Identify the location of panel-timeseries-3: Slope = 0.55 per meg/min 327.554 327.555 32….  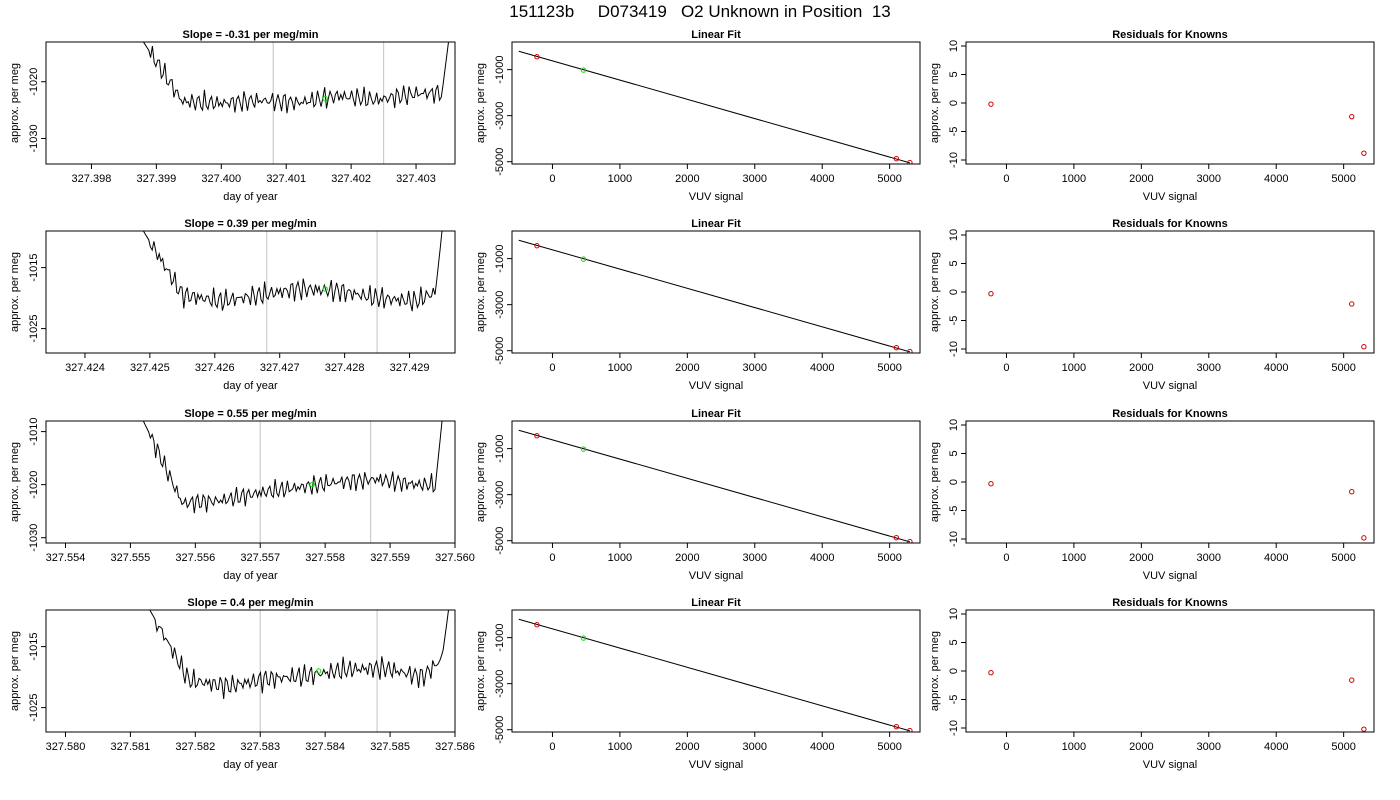
(242, 495).